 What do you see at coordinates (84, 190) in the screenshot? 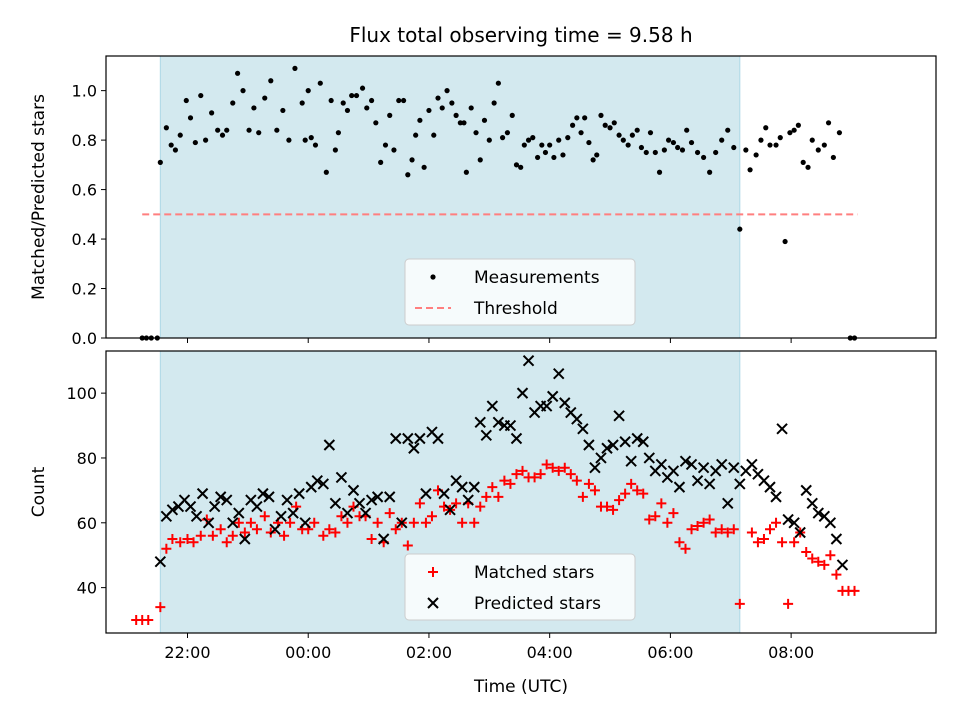
I see `y-tick-label: 0.6` at bounding box center [84, 190].